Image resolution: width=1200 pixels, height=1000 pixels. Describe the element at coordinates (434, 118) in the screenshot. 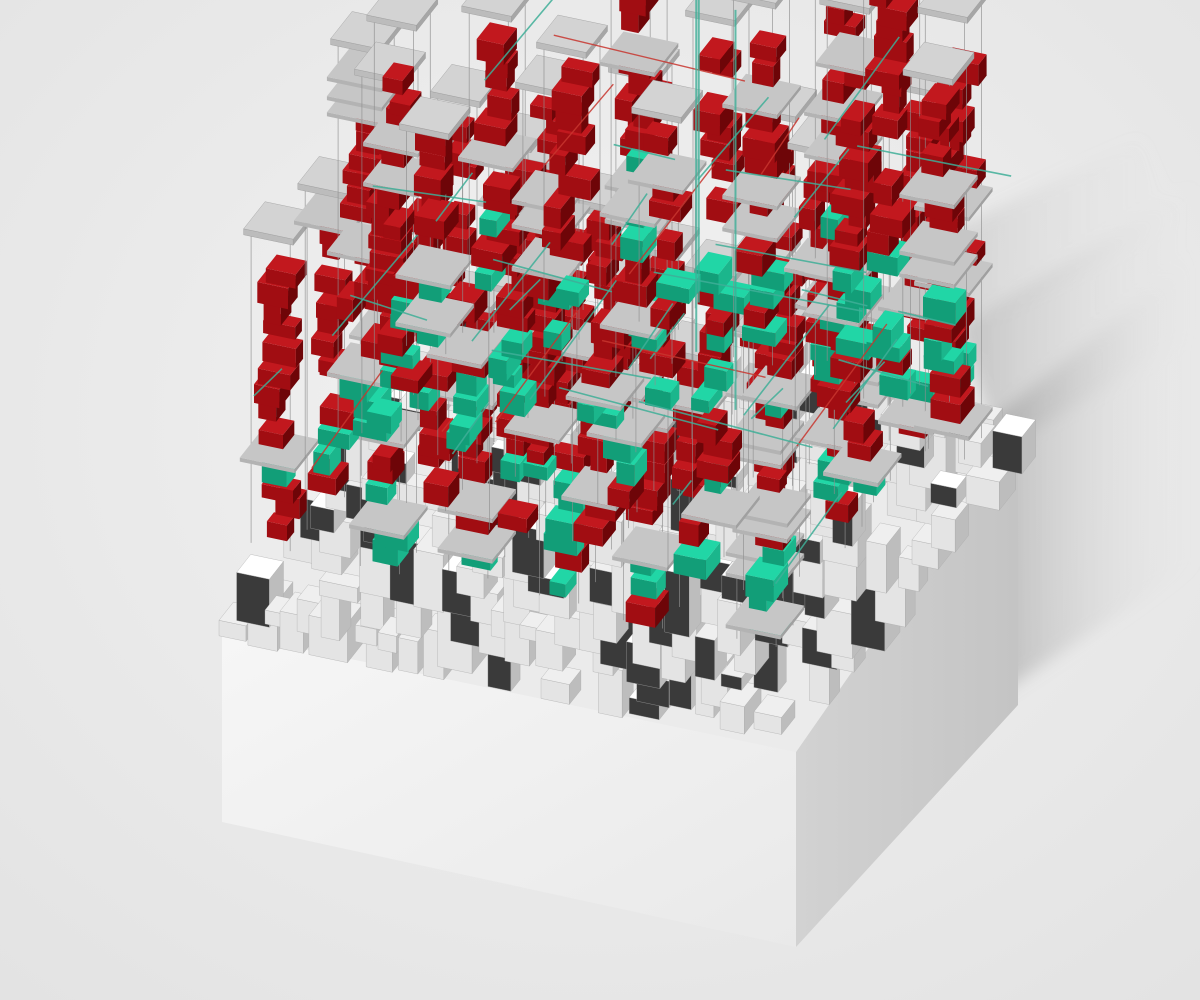

I see `roof-slab` at that location.